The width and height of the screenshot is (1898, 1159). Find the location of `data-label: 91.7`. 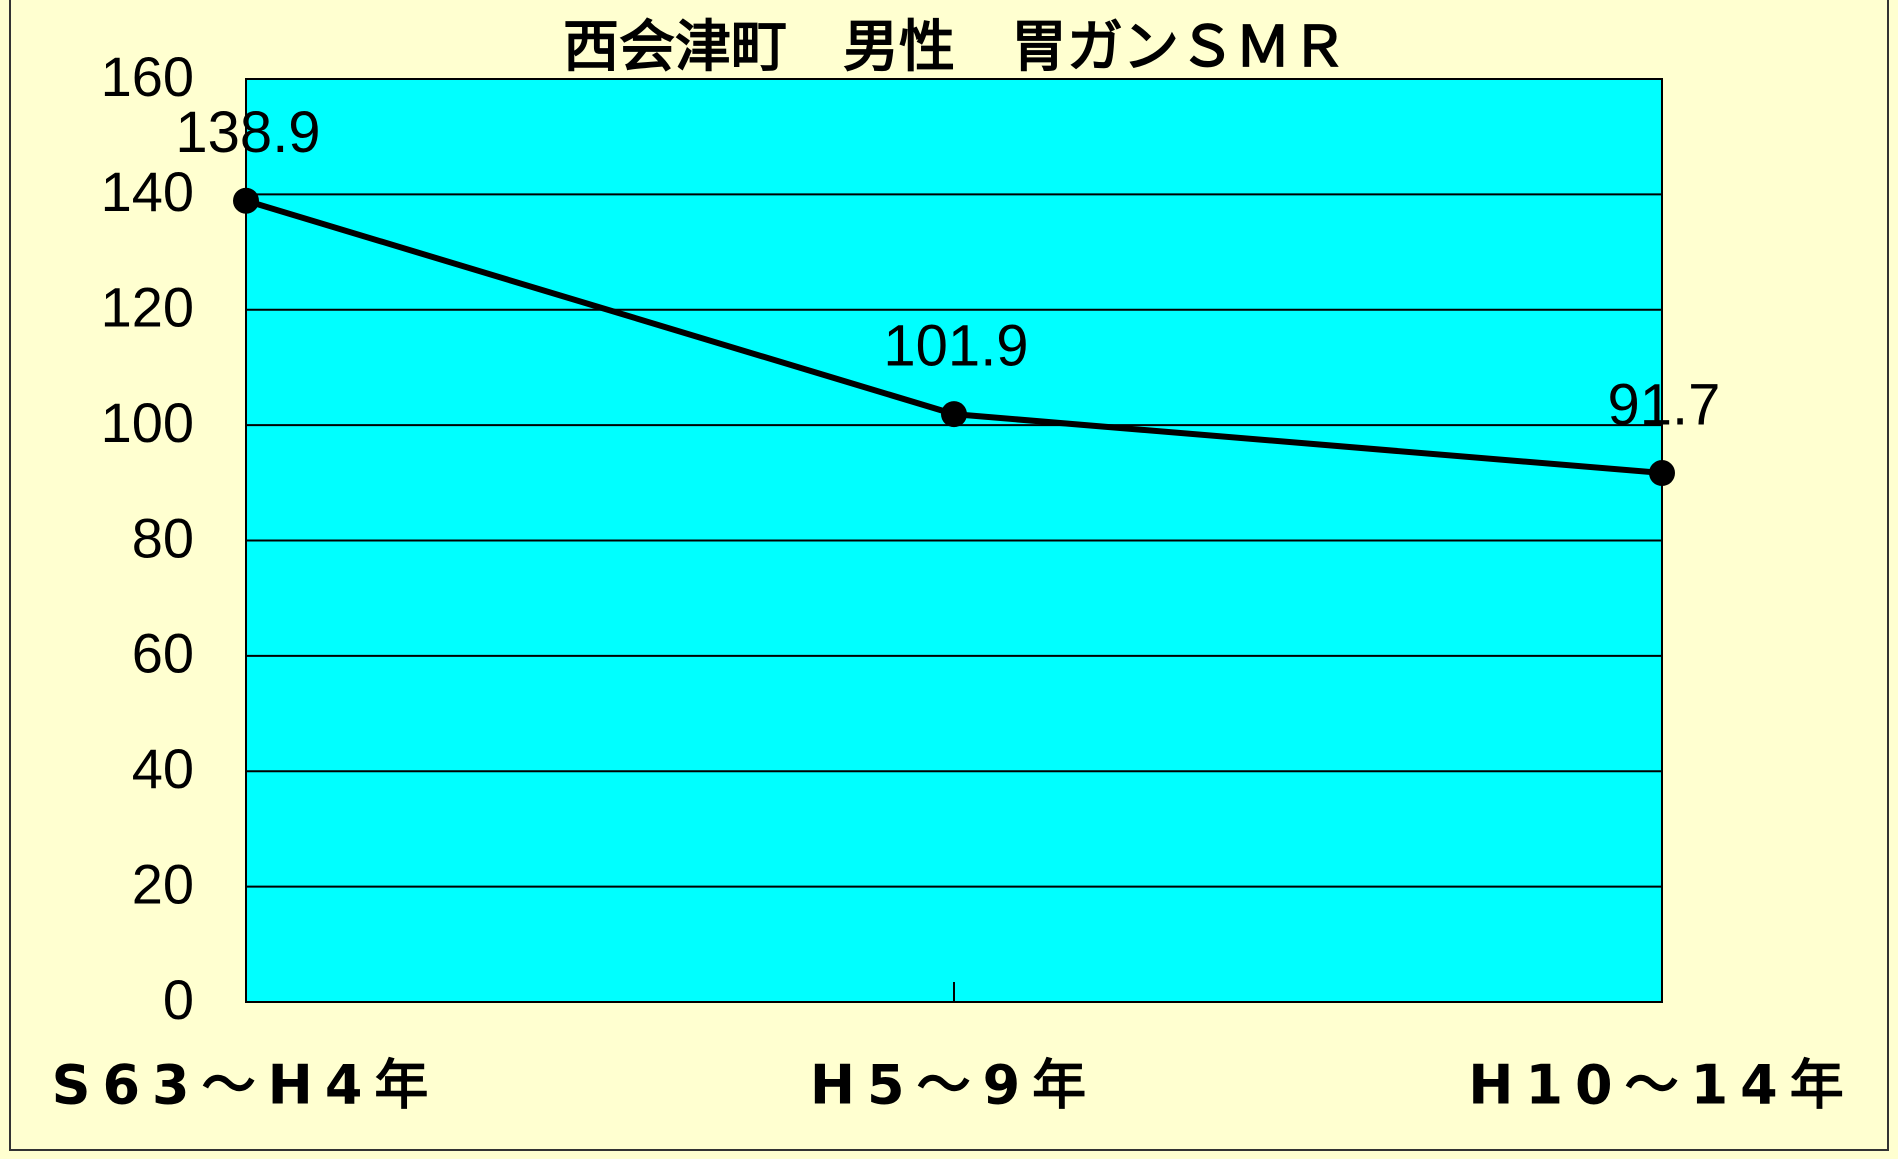

data-label: 91.7 is located at coordinates (1664, 404).